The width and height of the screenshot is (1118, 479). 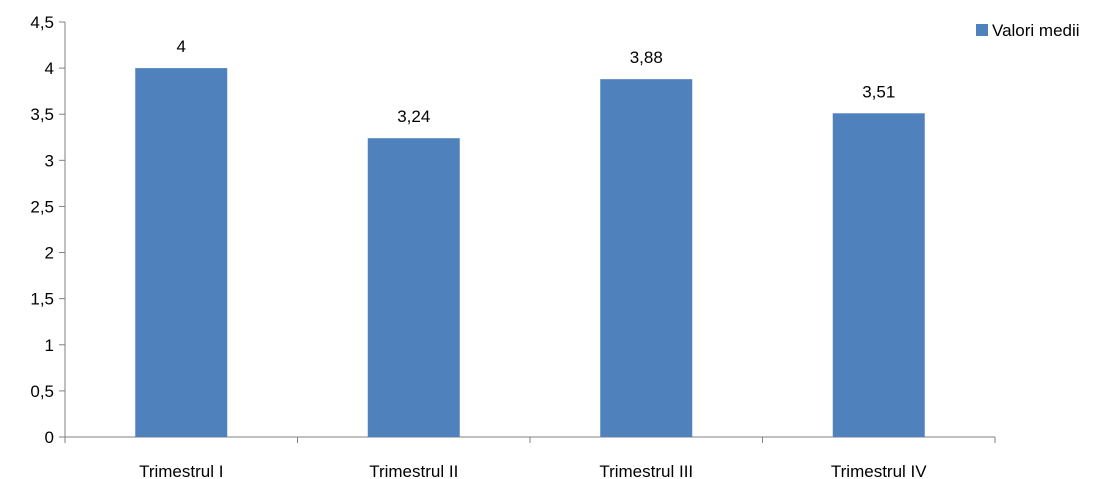 I want to click on y-tick-label: 3, so click(x=49, y=160).